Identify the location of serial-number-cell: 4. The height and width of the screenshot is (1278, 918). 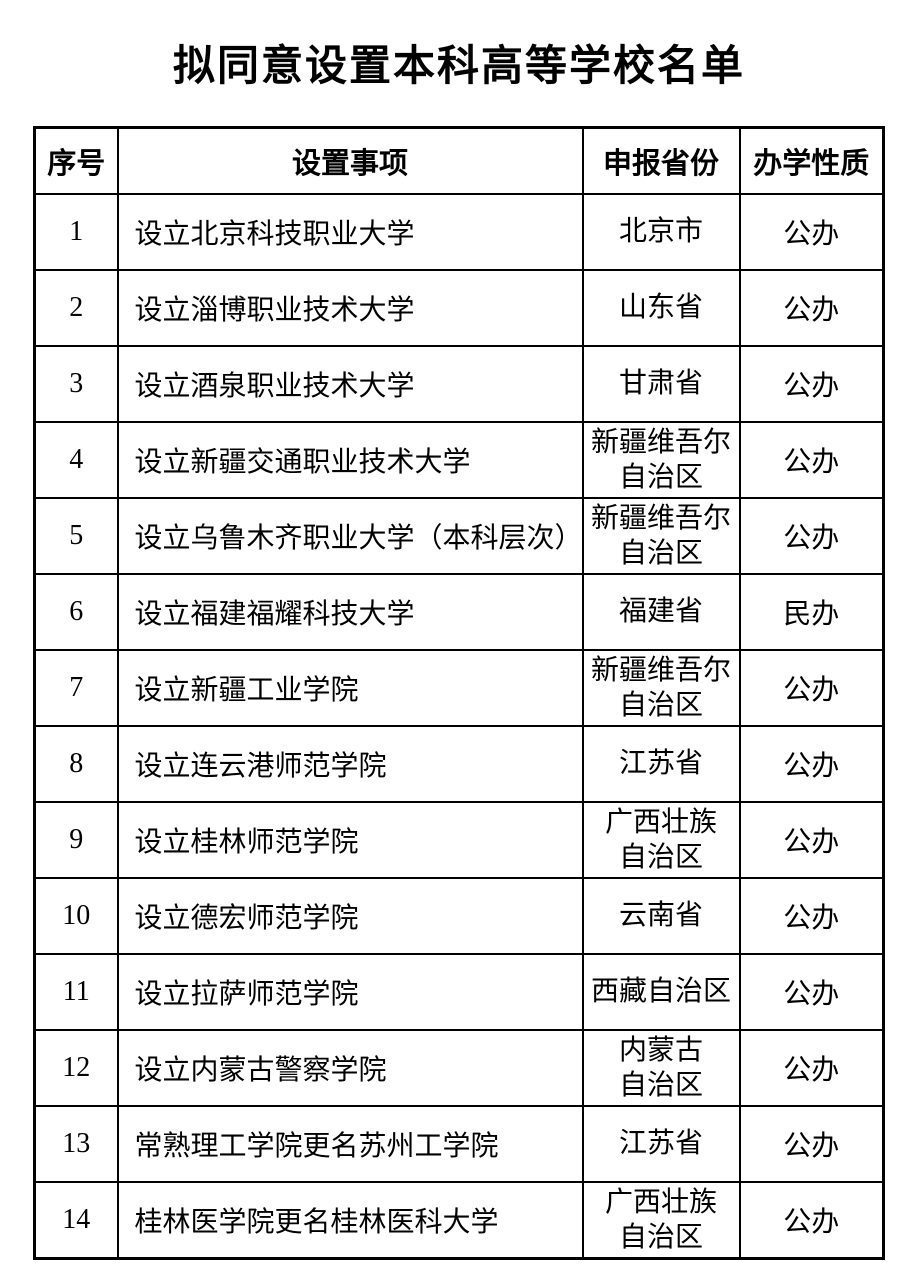
(76, 460).